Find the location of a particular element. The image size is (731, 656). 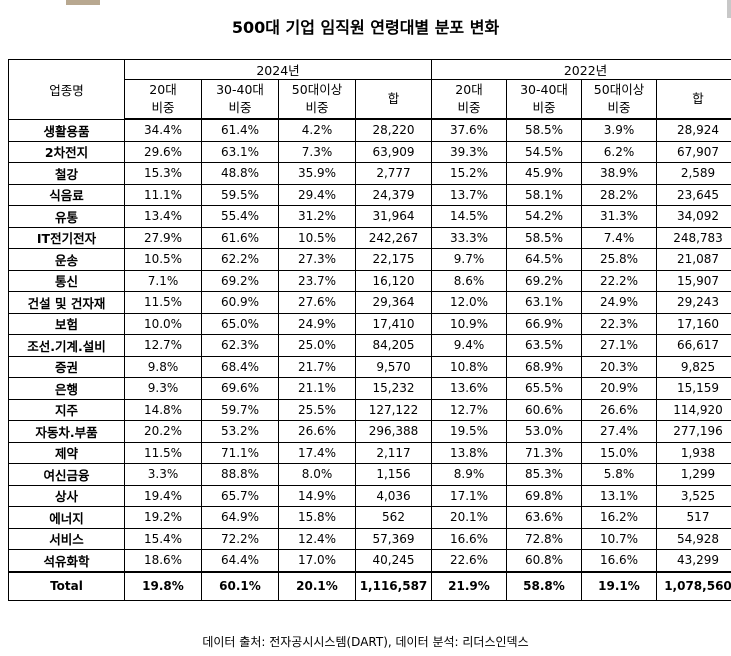

industry-name: 건설 및 건자재 is located at coordinates (66, 302).